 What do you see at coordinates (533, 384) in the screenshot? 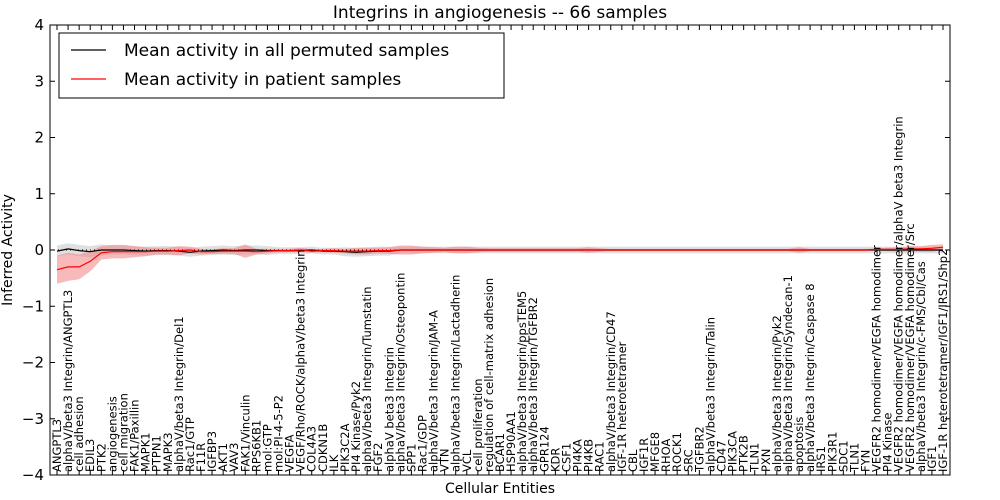
I see `x-category-label: alphaV/beta3 Integrin/TGFBR2` at bounding box center [533, 384].